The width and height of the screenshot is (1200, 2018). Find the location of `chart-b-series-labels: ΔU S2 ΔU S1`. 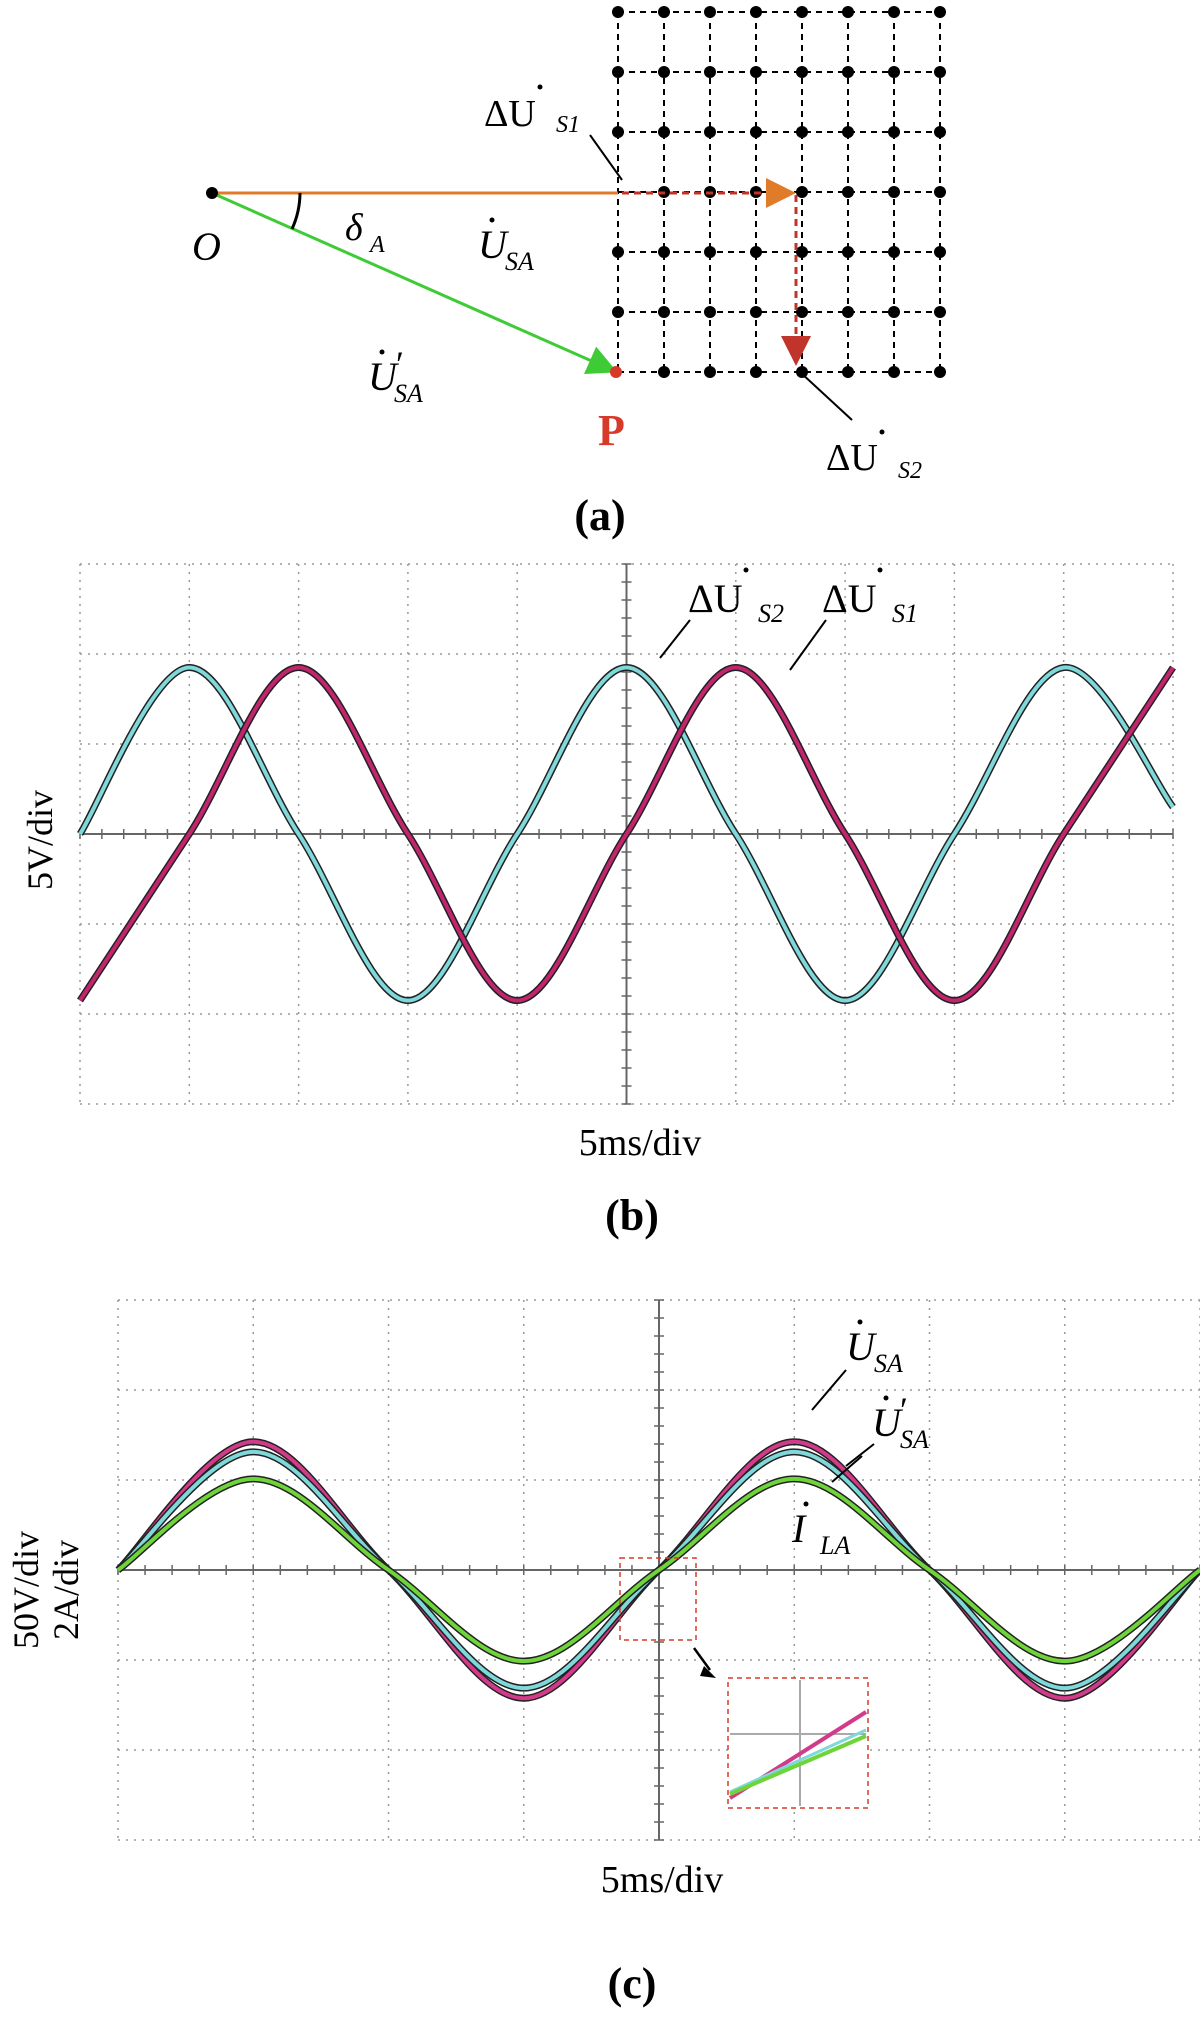

chart-b-series-labels: ΔU S2 ΔU S1 is located at coordinates (788, 619).